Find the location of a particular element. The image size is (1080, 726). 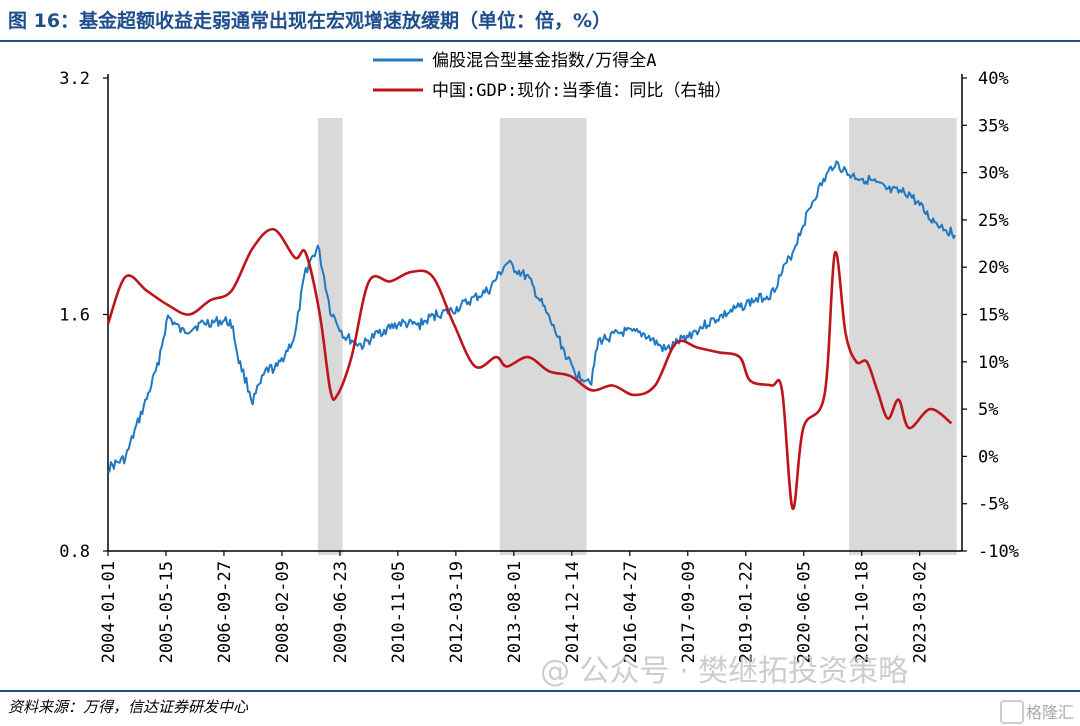

x-tick-label: 2017-09-09 is located at coordinates (689, 612).